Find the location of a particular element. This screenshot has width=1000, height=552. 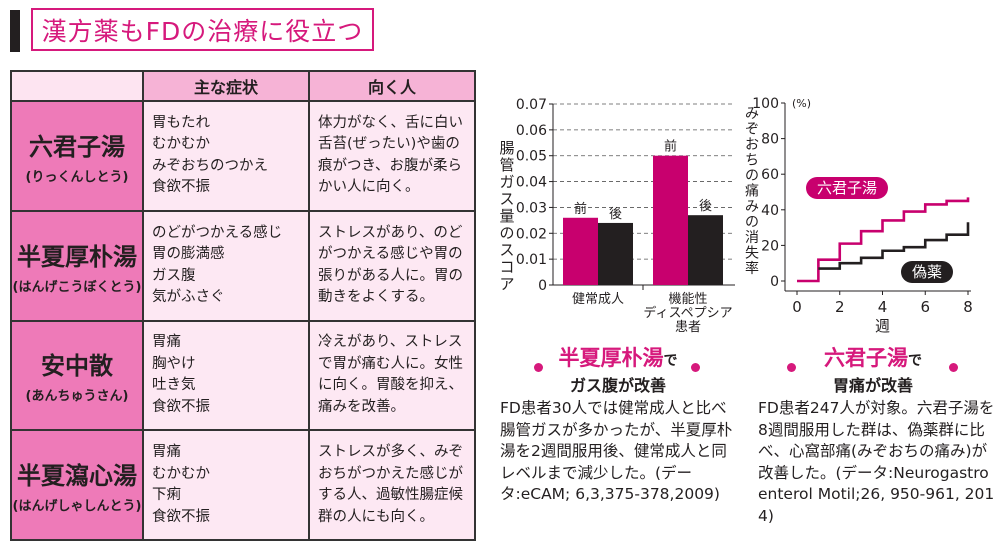

drug-cell: 六君子湯 (りっくんしとう) is located at coordinates (77, 156).